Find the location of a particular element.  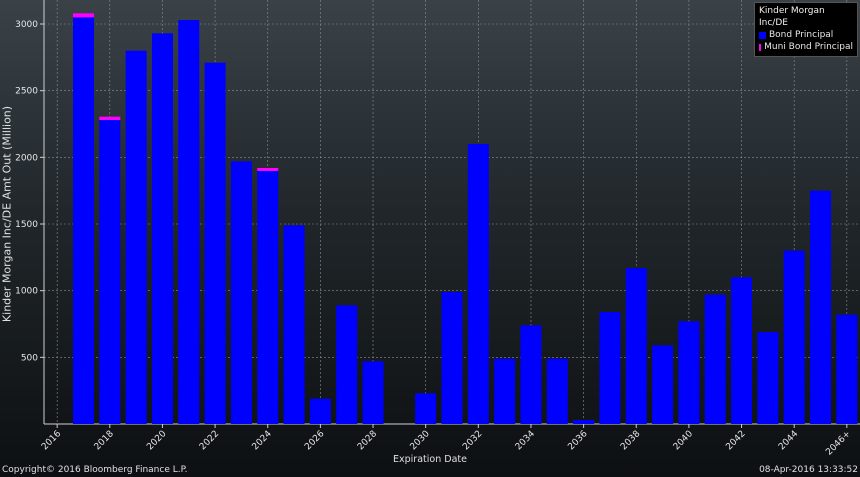

x-tick-label: 2032 is located at coordinates (472, 440).